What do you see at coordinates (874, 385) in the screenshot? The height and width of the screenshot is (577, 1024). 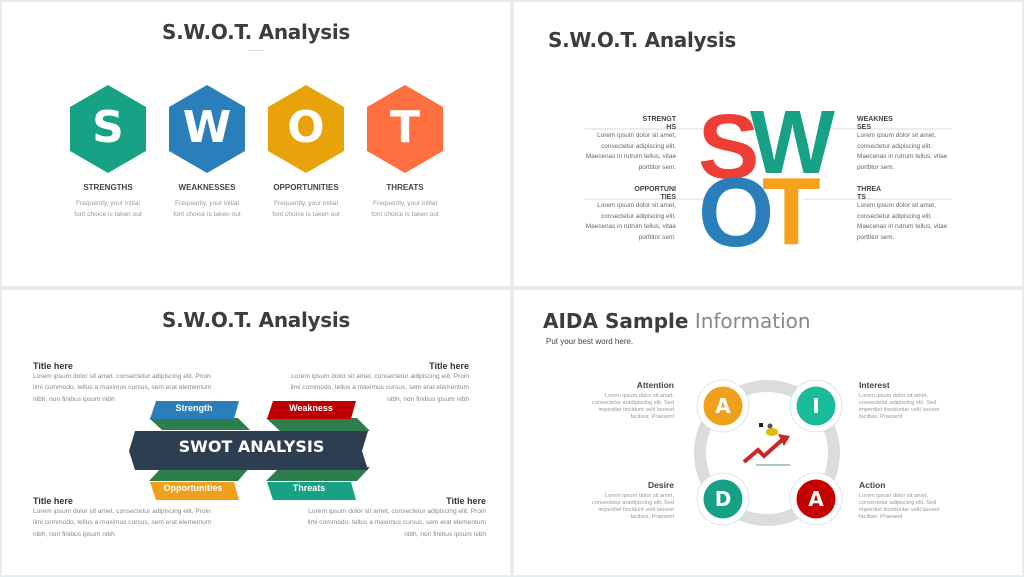 I see `item-label: Interest` at bounding box center [874, 385].